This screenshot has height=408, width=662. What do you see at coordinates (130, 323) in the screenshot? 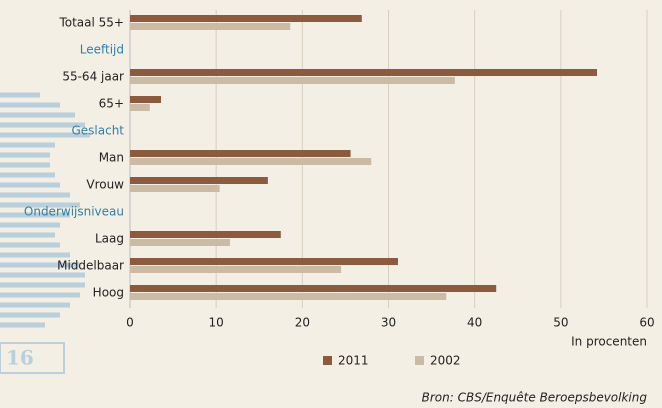
I see `x-tick-label: 0` at bounding box center [130, 323].